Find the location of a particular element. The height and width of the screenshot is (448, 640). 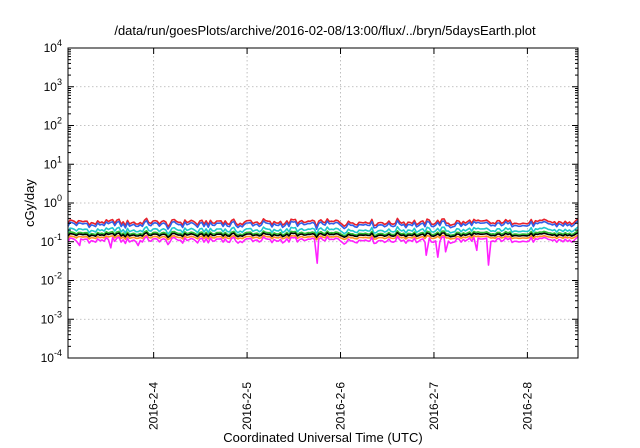

x-tick-label: 2016-2-7 is located at coordinates (434, 406).